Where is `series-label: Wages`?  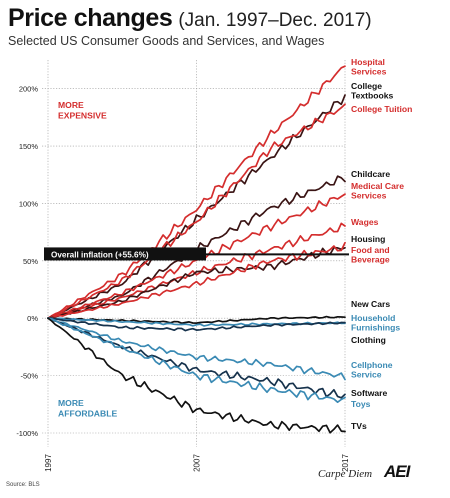 series-label: Wages is located at coordinates (365, 222).